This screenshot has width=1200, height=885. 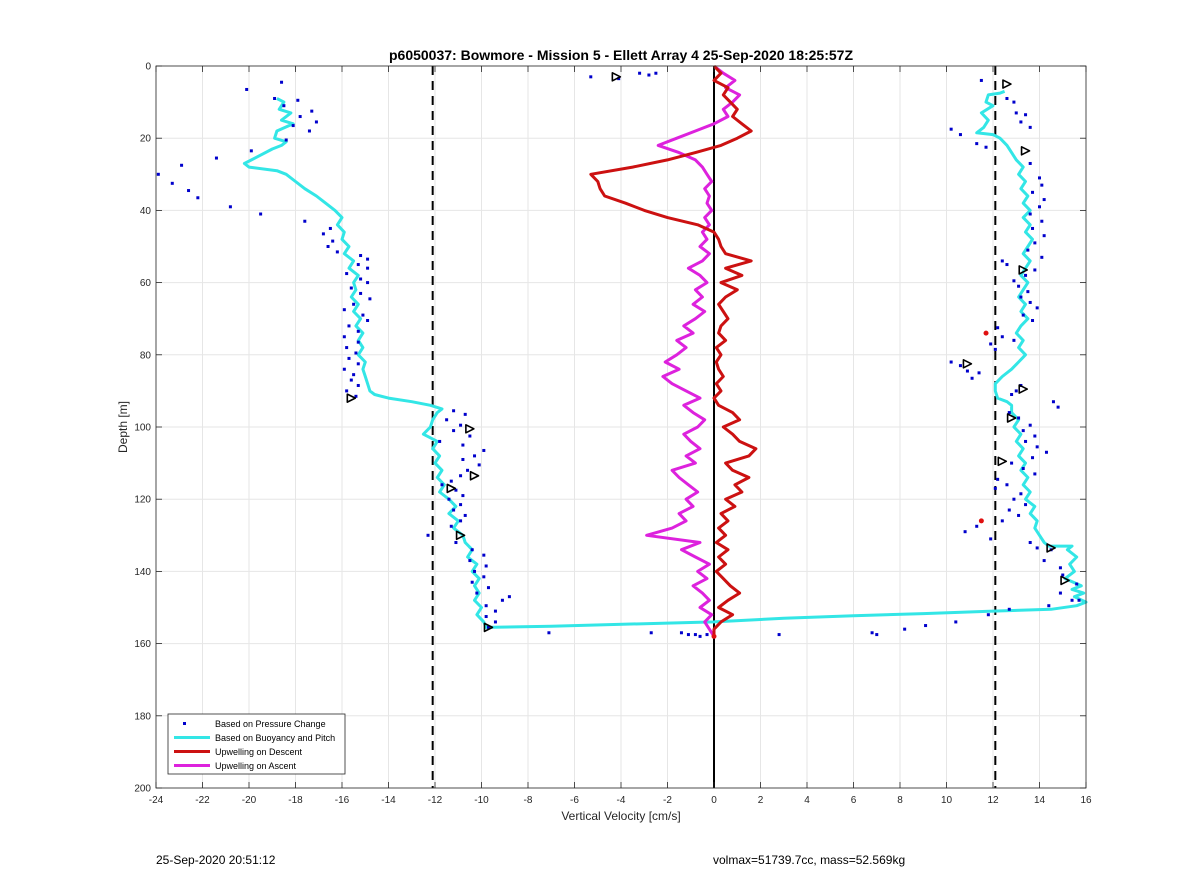 What do you see at coordinates (142, 572) in the screenshot?
I see `y-tick-label: 140` at bounding box center [142, 572].